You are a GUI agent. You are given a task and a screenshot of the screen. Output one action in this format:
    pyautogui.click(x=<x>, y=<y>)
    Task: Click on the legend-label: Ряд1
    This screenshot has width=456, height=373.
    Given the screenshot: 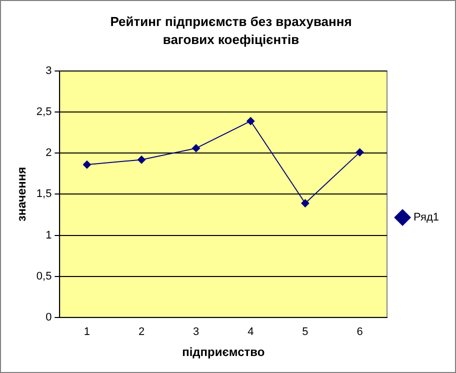 What is the action you would take?
    pyautogui.click(x=427, y=218)
    